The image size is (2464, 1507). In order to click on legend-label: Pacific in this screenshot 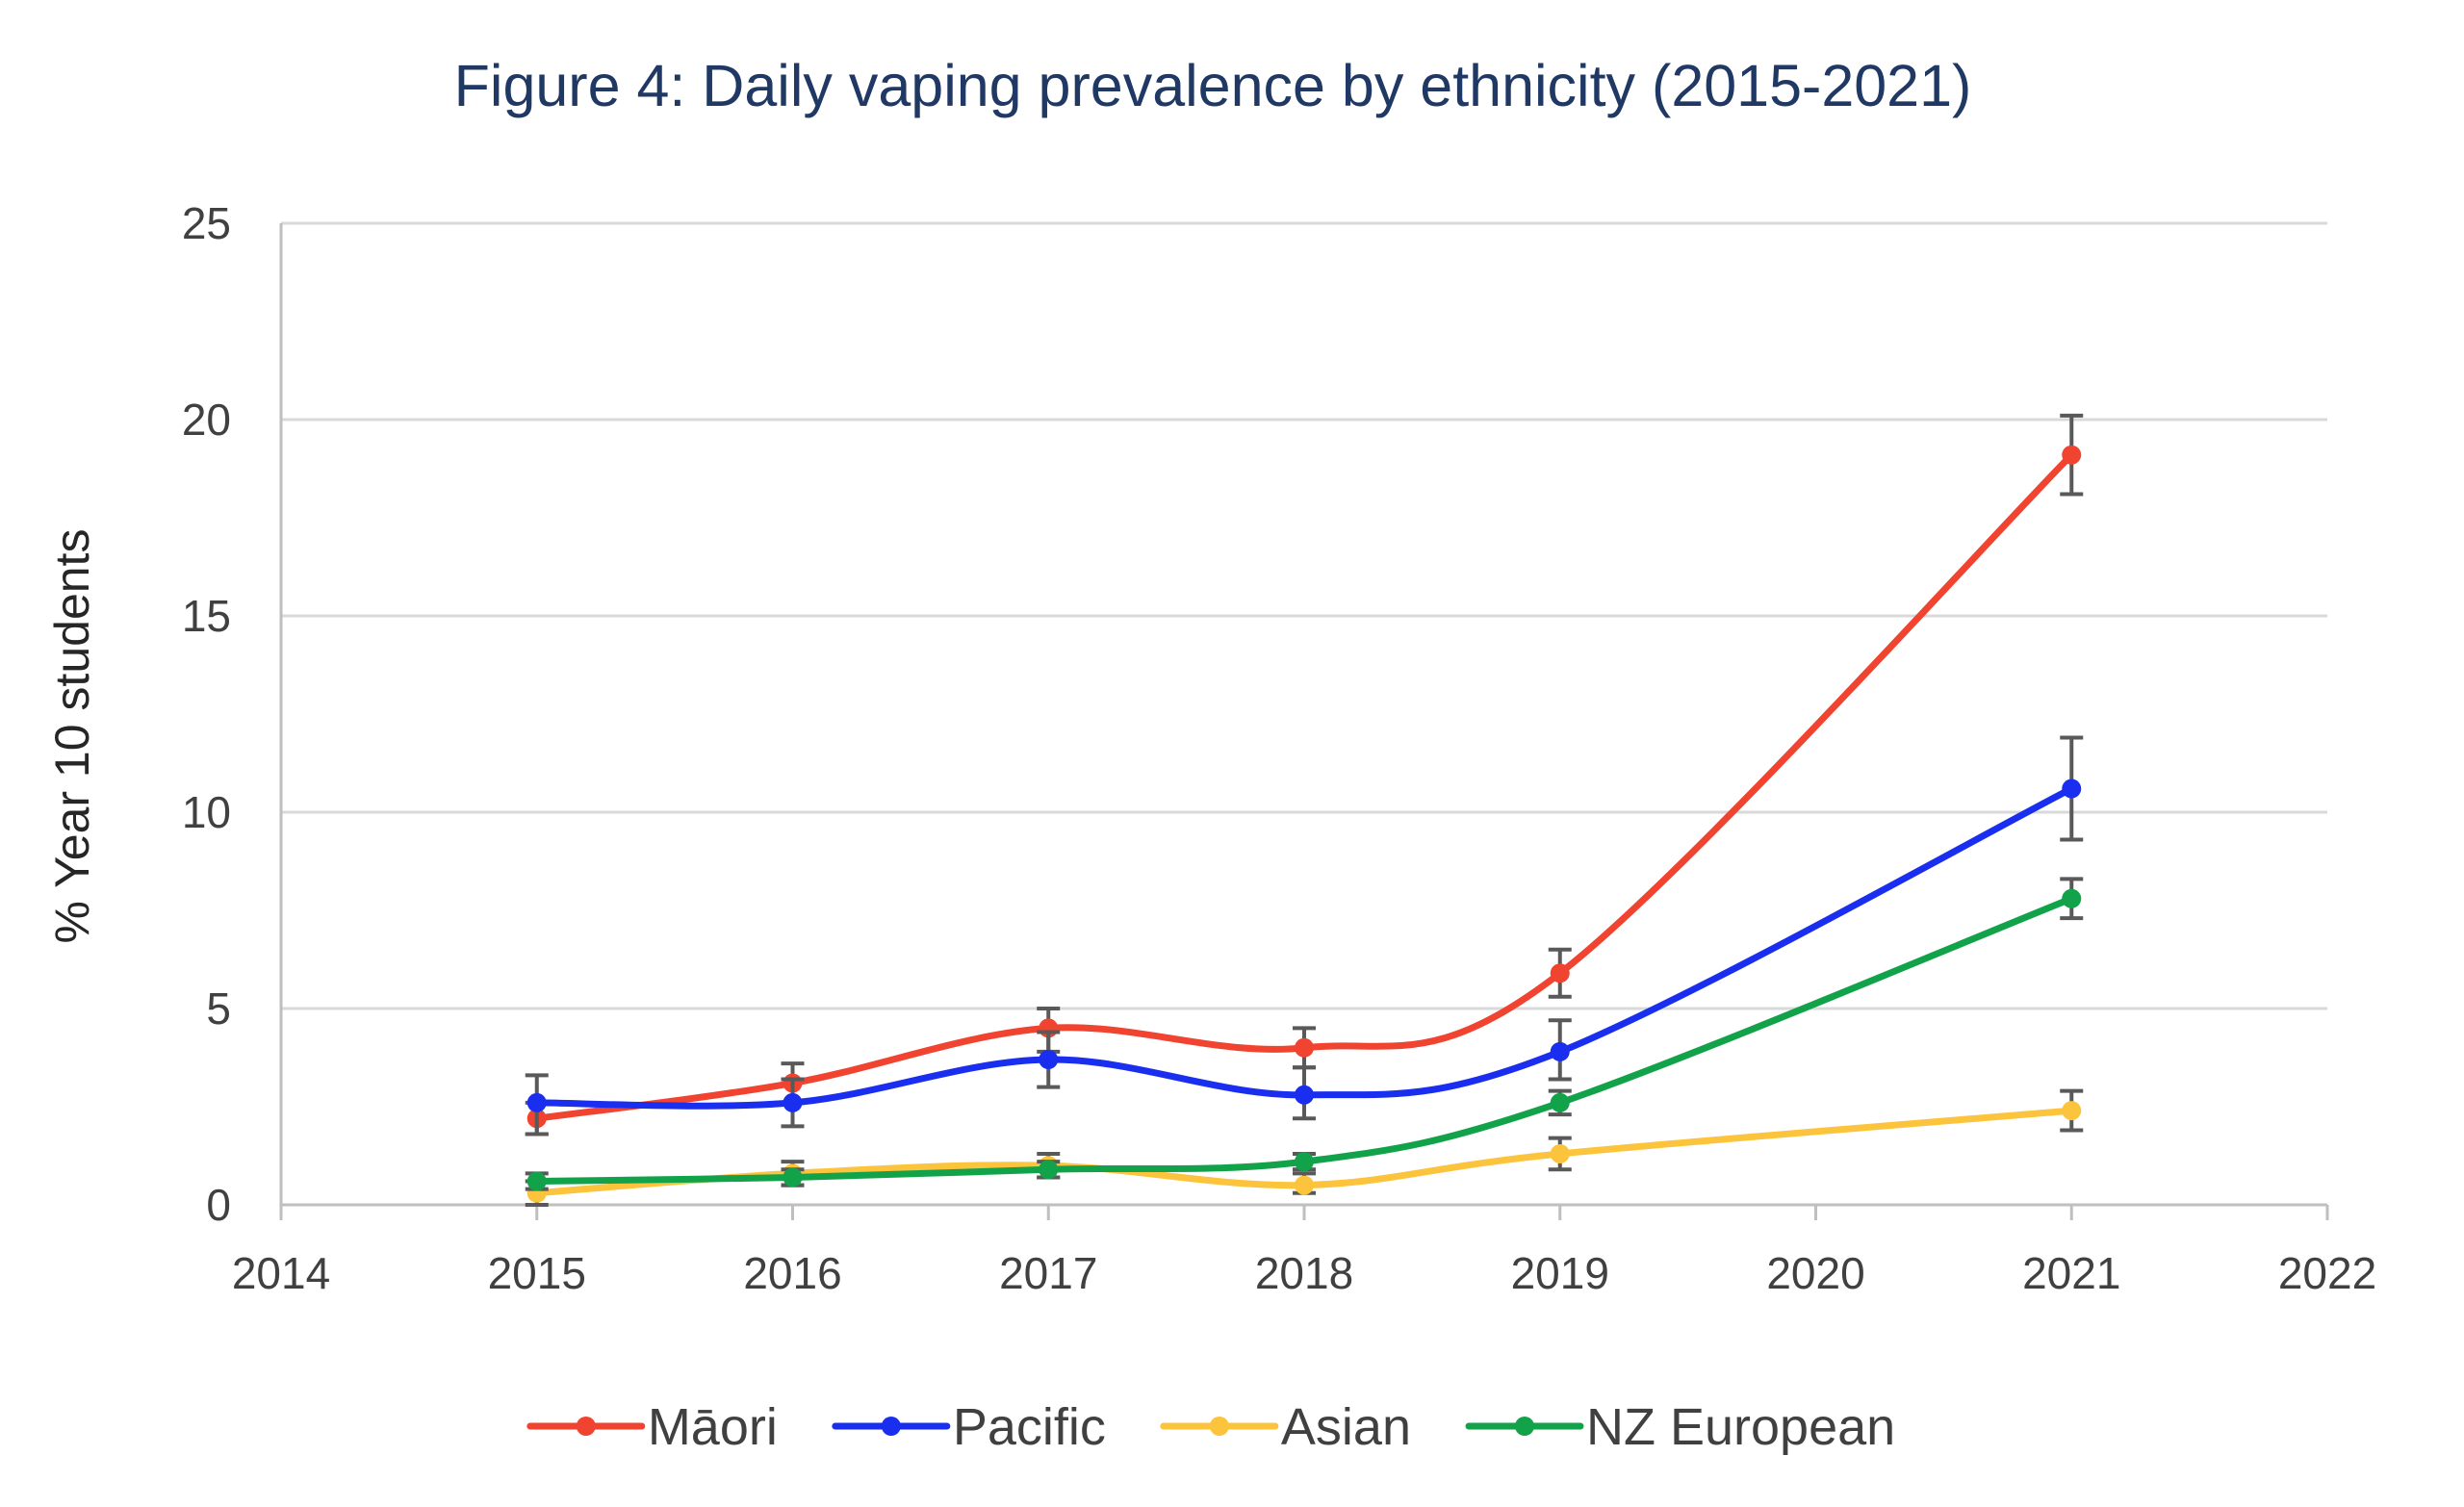, I will do `click(1029, 1427)`.